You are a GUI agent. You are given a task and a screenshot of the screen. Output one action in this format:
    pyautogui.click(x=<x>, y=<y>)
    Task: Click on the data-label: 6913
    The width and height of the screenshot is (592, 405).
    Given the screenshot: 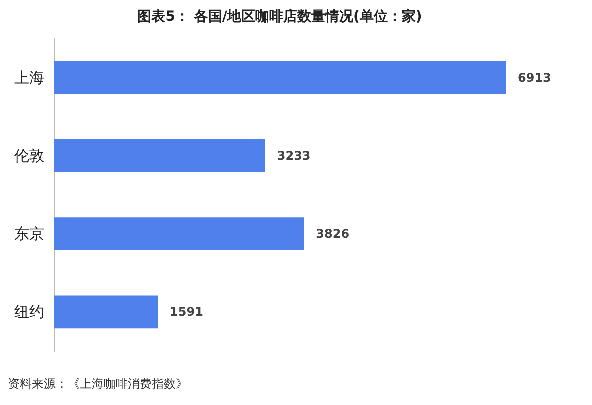 What is the action you would take?
    pyautogui.click(x=535, y=77)
    